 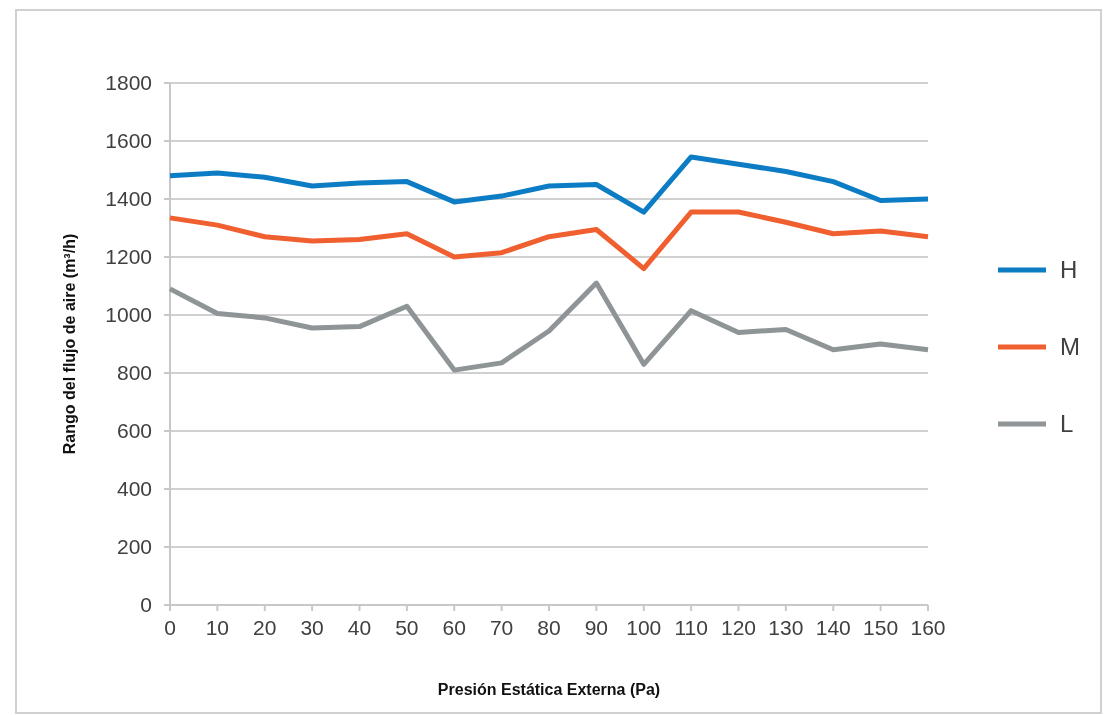 I want to click on x-tick-label: 40, so click(x=359, y=627).